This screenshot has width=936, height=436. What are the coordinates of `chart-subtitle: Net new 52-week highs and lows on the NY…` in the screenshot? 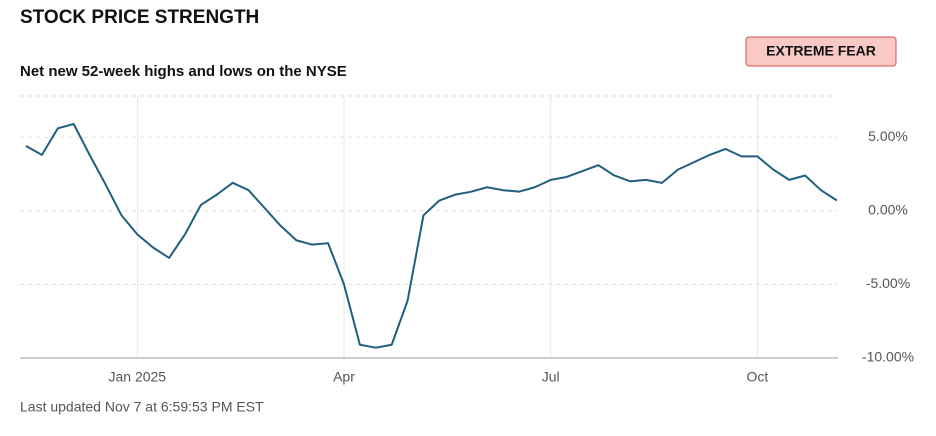 It's located at (183, 71).